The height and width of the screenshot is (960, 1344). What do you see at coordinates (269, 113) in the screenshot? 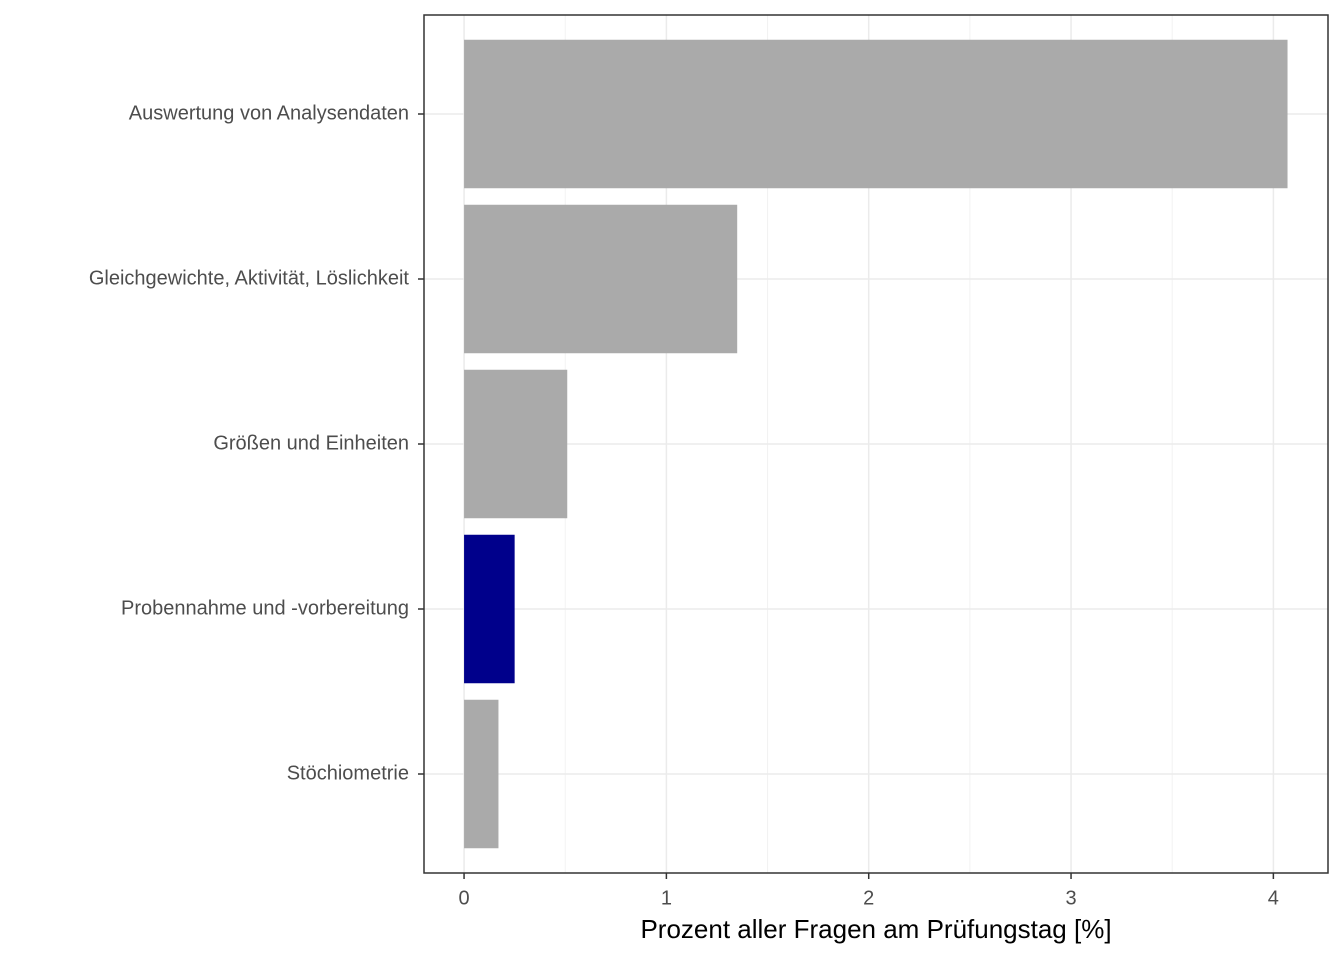
I see `y-tick-label: Auswertung von Analysendaten` at bounding box center [269, 113].